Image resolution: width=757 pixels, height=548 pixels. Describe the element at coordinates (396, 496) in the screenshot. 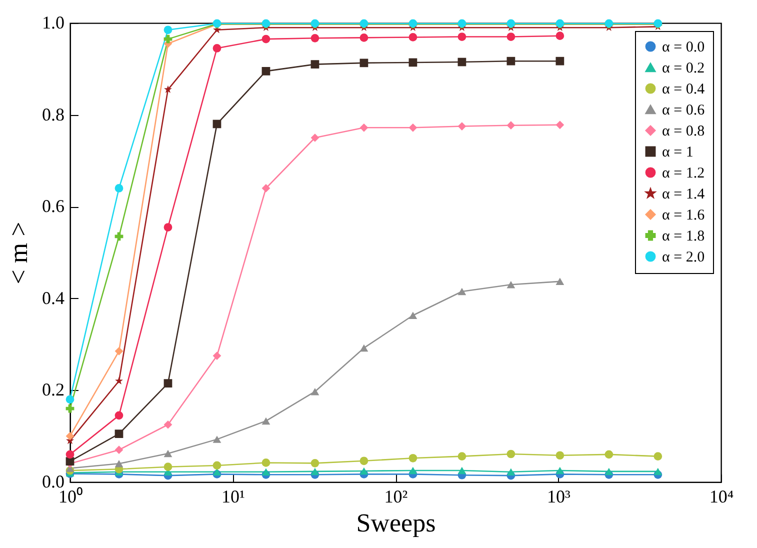

I see `x-tick-label: 10²` at that location.